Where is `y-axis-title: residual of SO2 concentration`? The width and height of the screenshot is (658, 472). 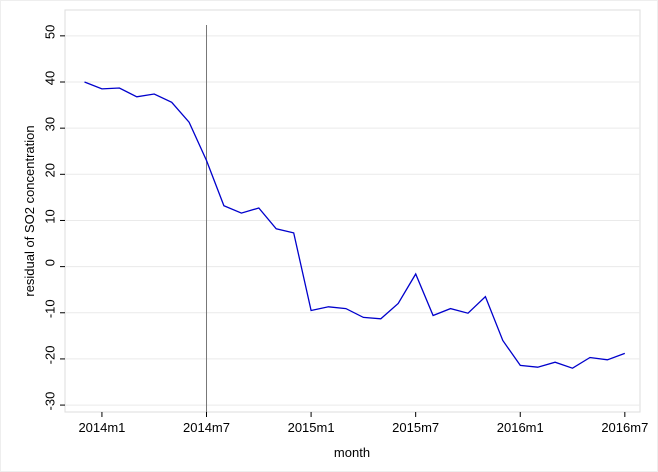 y-axis-title: residual of SO2 concentration is located at coordinates (29, 210).